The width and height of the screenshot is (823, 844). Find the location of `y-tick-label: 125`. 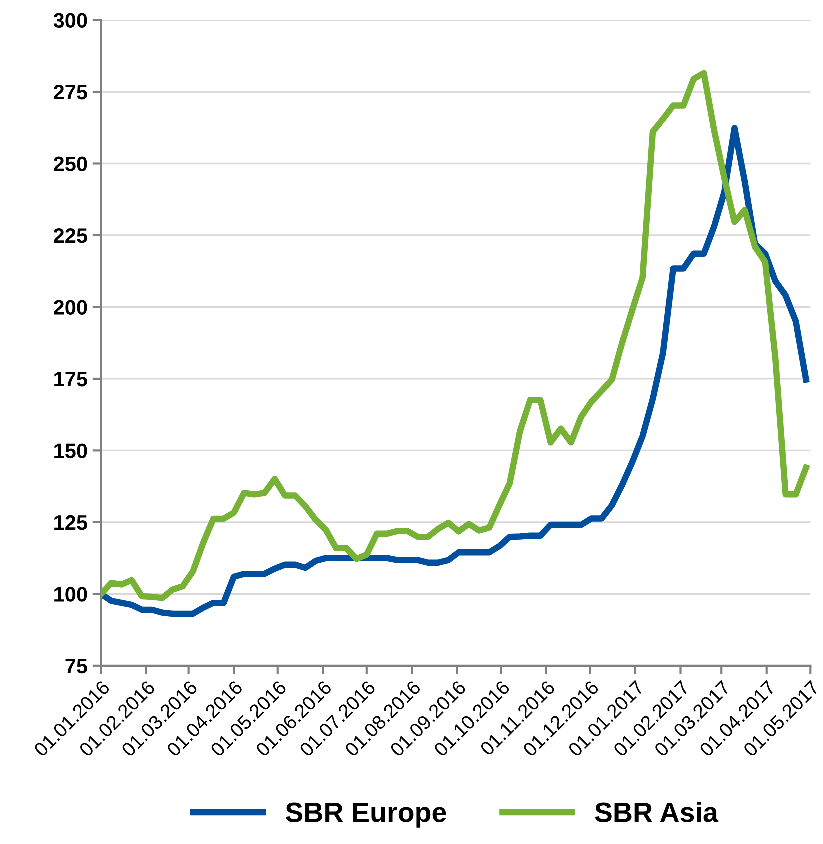

y-tick-label: 125 is located at coordinates (71, 522).